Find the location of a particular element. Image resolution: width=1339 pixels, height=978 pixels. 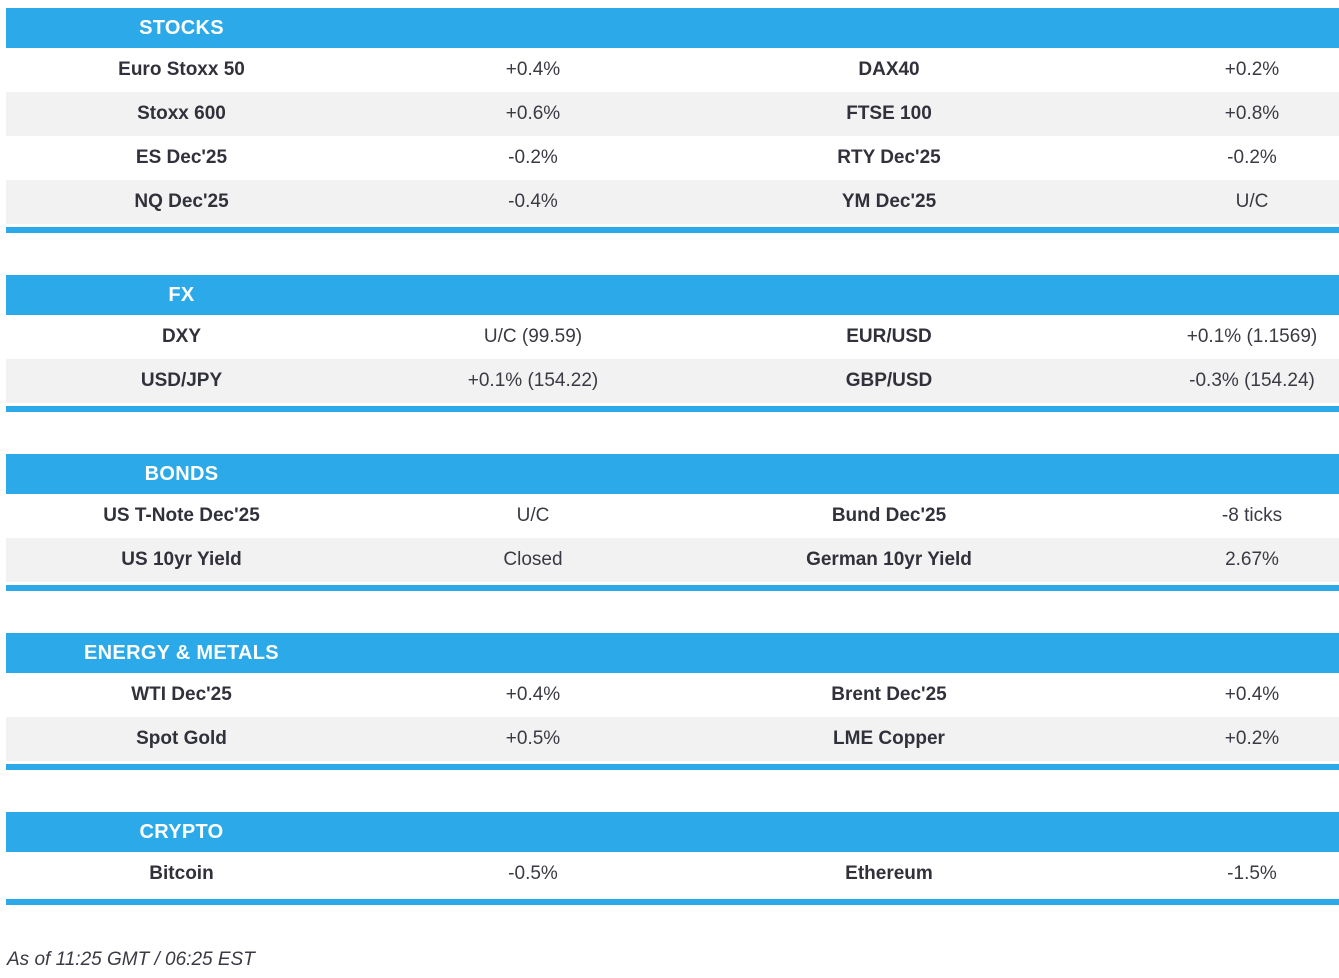

instrument-value: U/C (99.59) is located at coordinates (533, 336).